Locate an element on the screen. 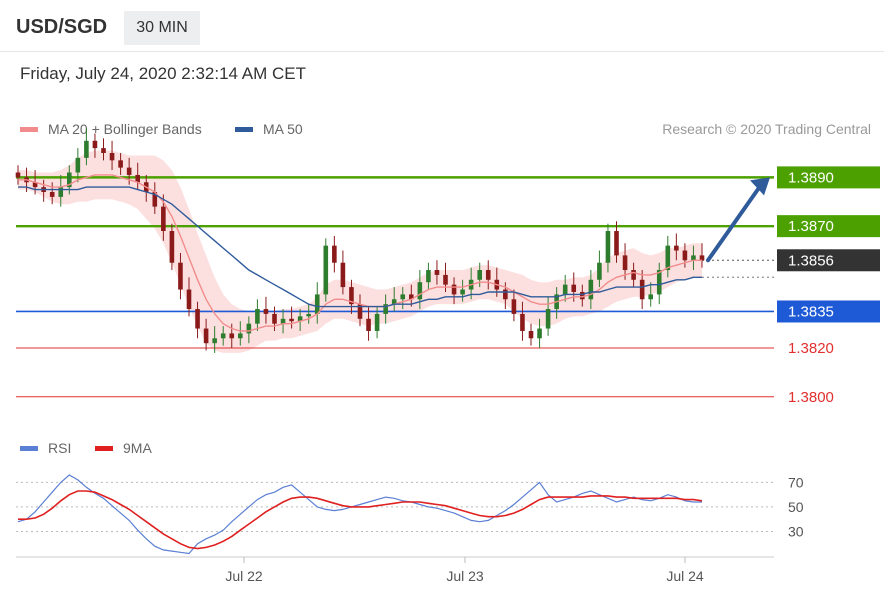 The width and height of the screenshot is (884, 600). x-tick-label: Jul 23 is located at coordinates (465, 576).